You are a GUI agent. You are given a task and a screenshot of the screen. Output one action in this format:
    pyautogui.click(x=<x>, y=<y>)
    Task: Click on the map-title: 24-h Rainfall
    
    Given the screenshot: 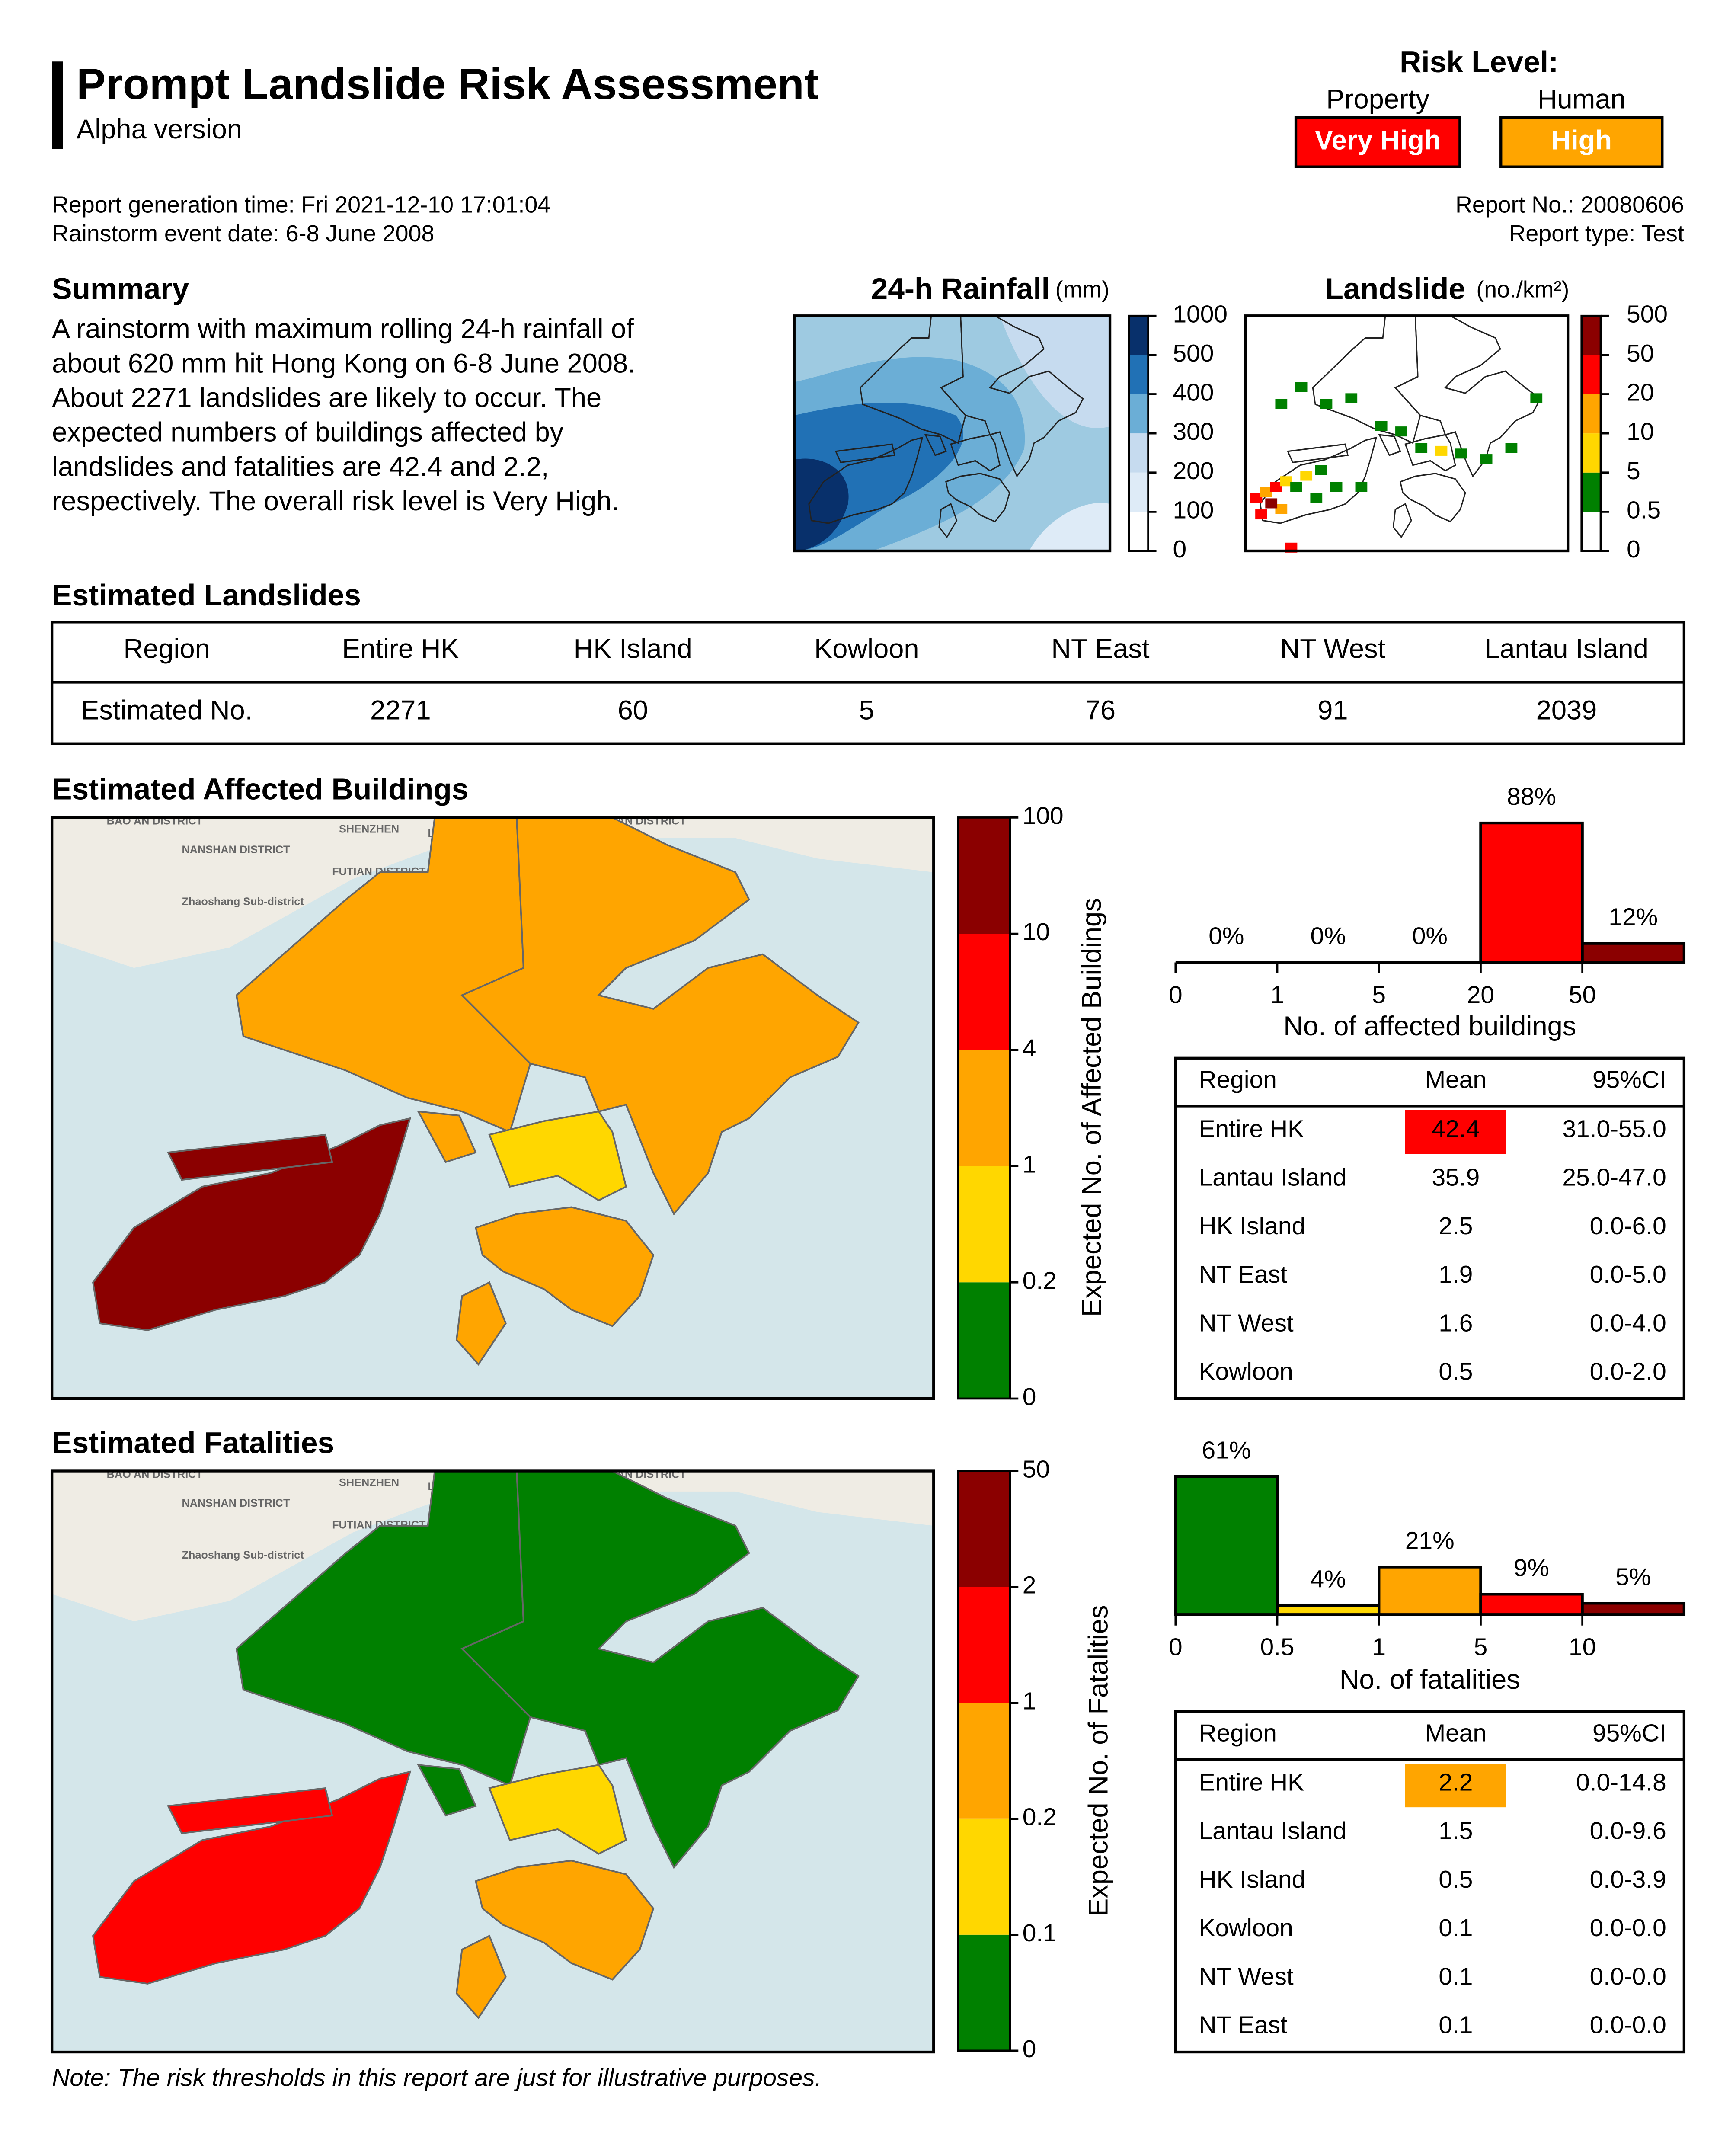 What is the action you would take?
    pyautogui.click(x=960, y=289)
    